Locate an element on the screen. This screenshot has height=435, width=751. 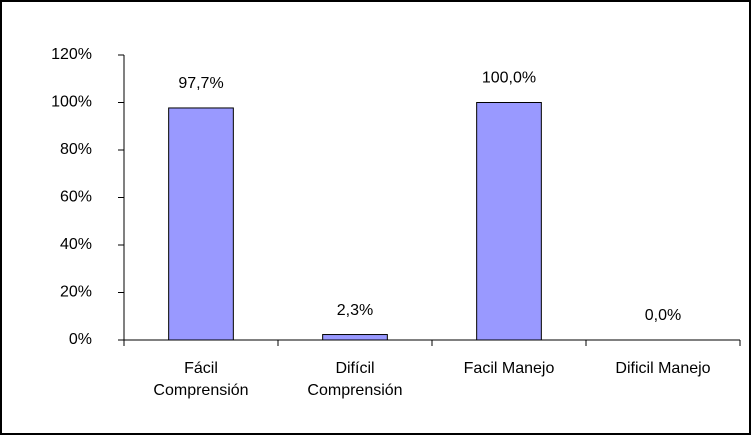
y-tick-label: 40% is located at coordinates (76, 244).